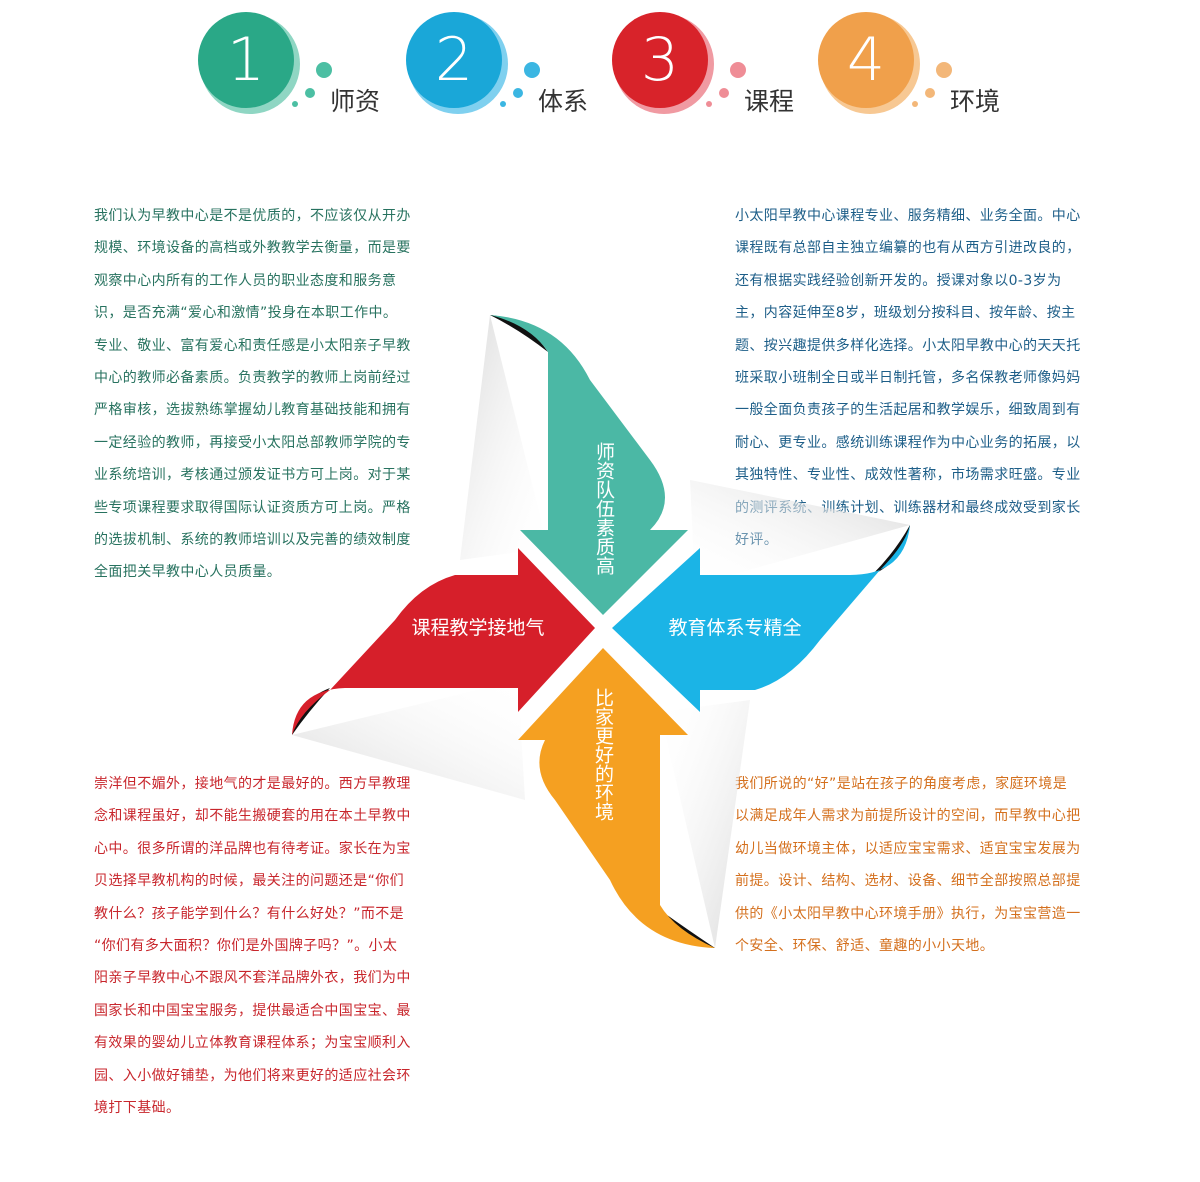 The width and height of the screenshot is (1200, 1182). Describe the element at coordinates (252, 475) in the screenshot. I see `text-line: 业系统培训，考核通过颁发证书方可上岗。对于某` at that location.